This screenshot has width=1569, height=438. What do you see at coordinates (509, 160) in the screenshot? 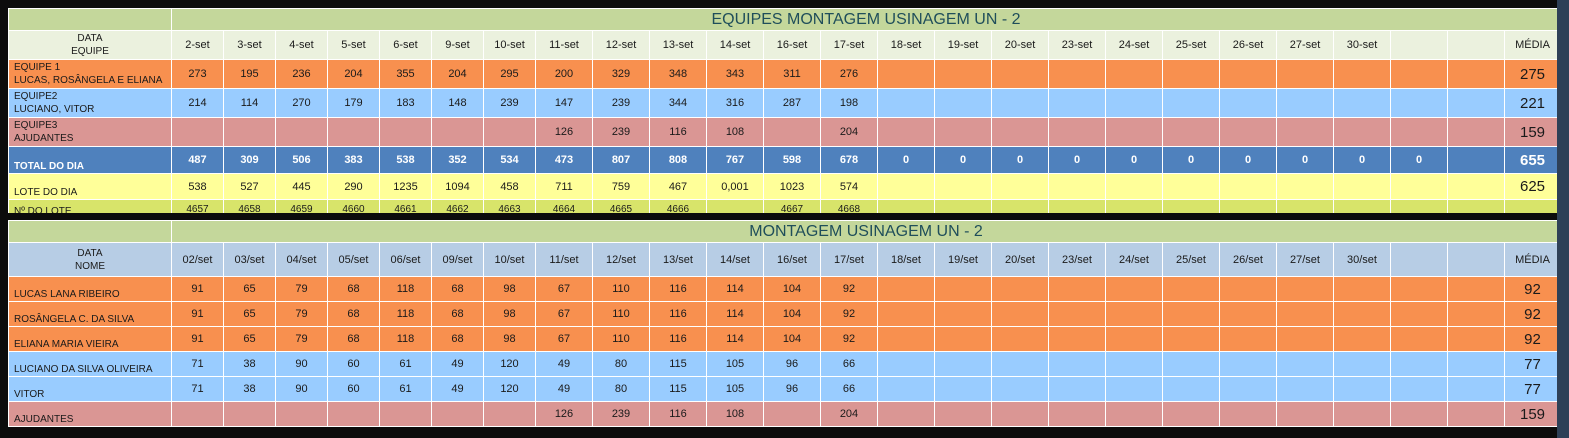
I see `value-cell: 534` at bounding box center [509, 160].